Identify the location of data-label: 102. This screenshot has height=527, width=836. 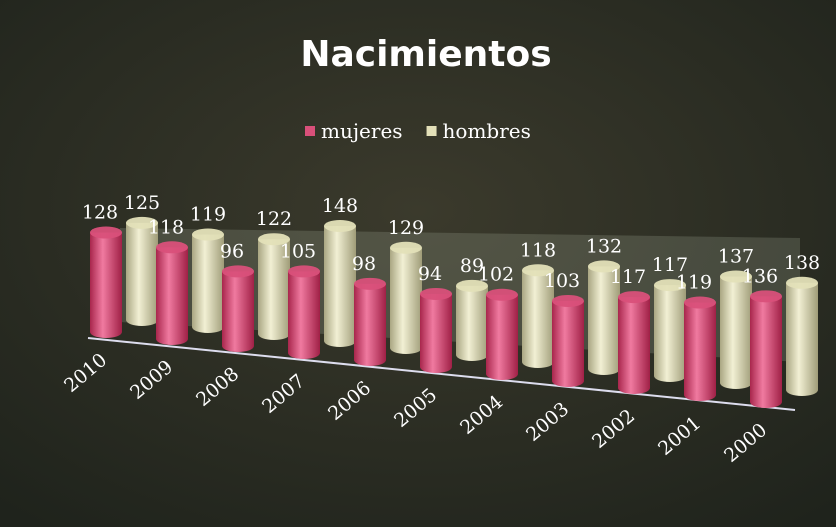
(496, 275).